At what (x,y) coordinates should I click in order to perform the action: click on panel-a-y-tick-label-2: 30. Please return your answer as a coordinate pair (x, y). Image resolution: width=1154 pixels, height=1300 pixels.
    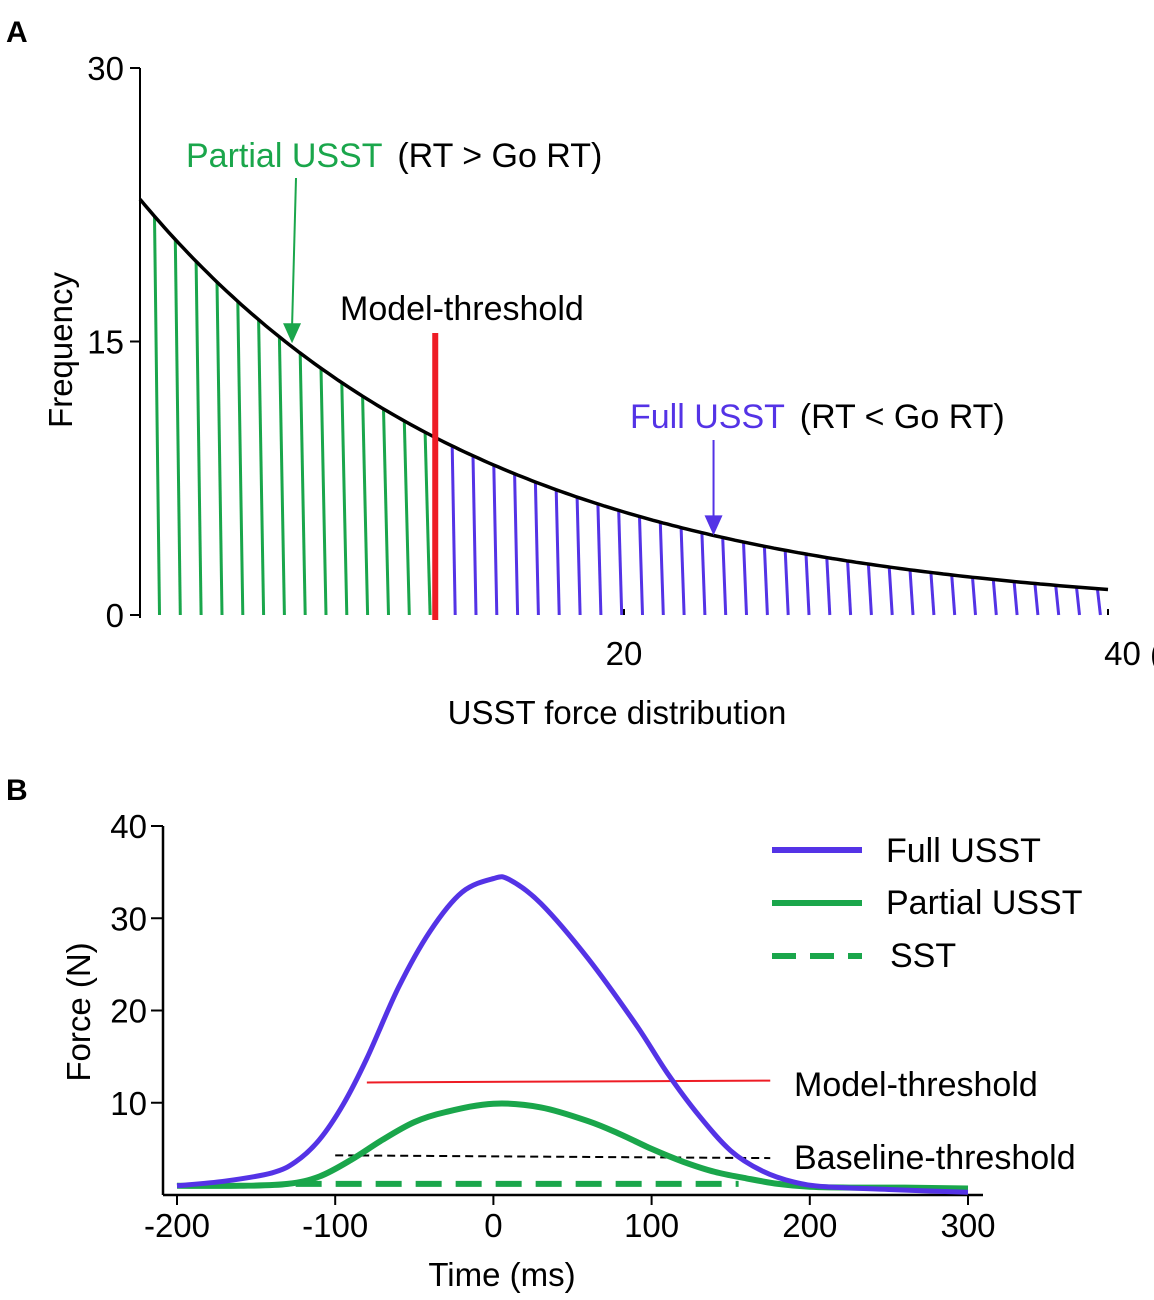
    Looking at the image, I should click on (105, 68).